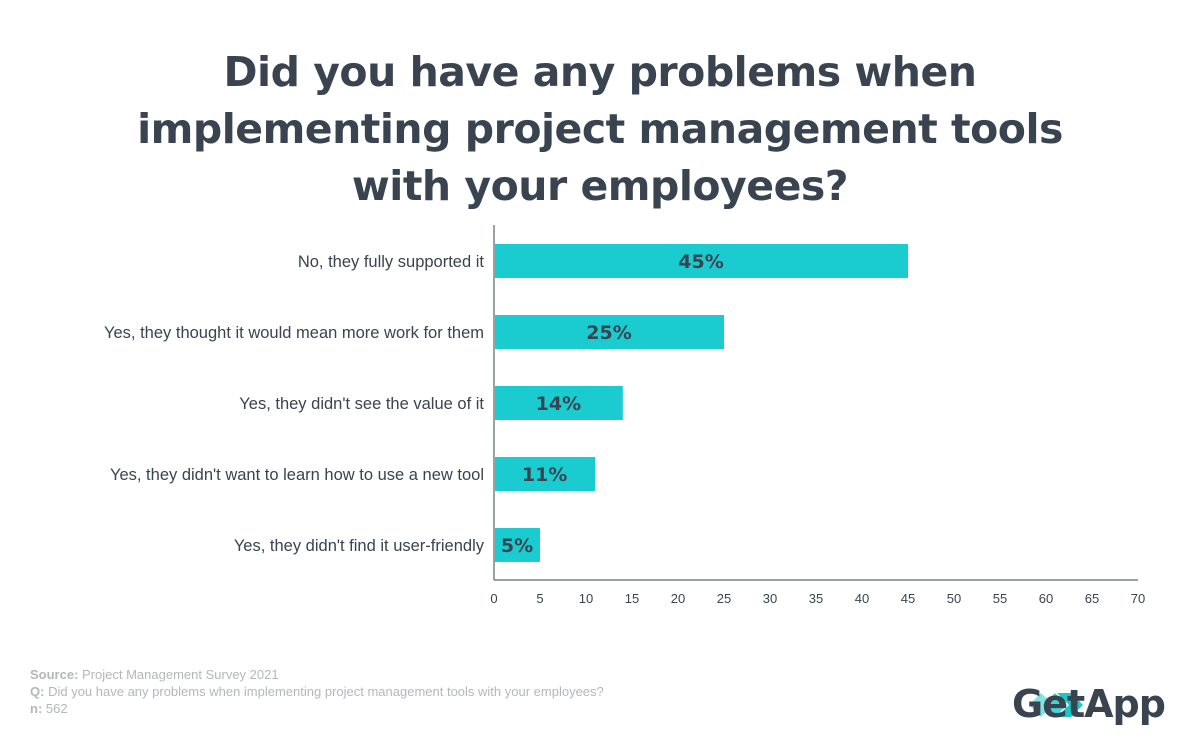 Image resolution: width=1200 pixels, height=740 pixels. What do you see at coordinates (600, 186) in the screenshot?
I see `chart-title-line: with your employees?` at bounding box center [600, 186].